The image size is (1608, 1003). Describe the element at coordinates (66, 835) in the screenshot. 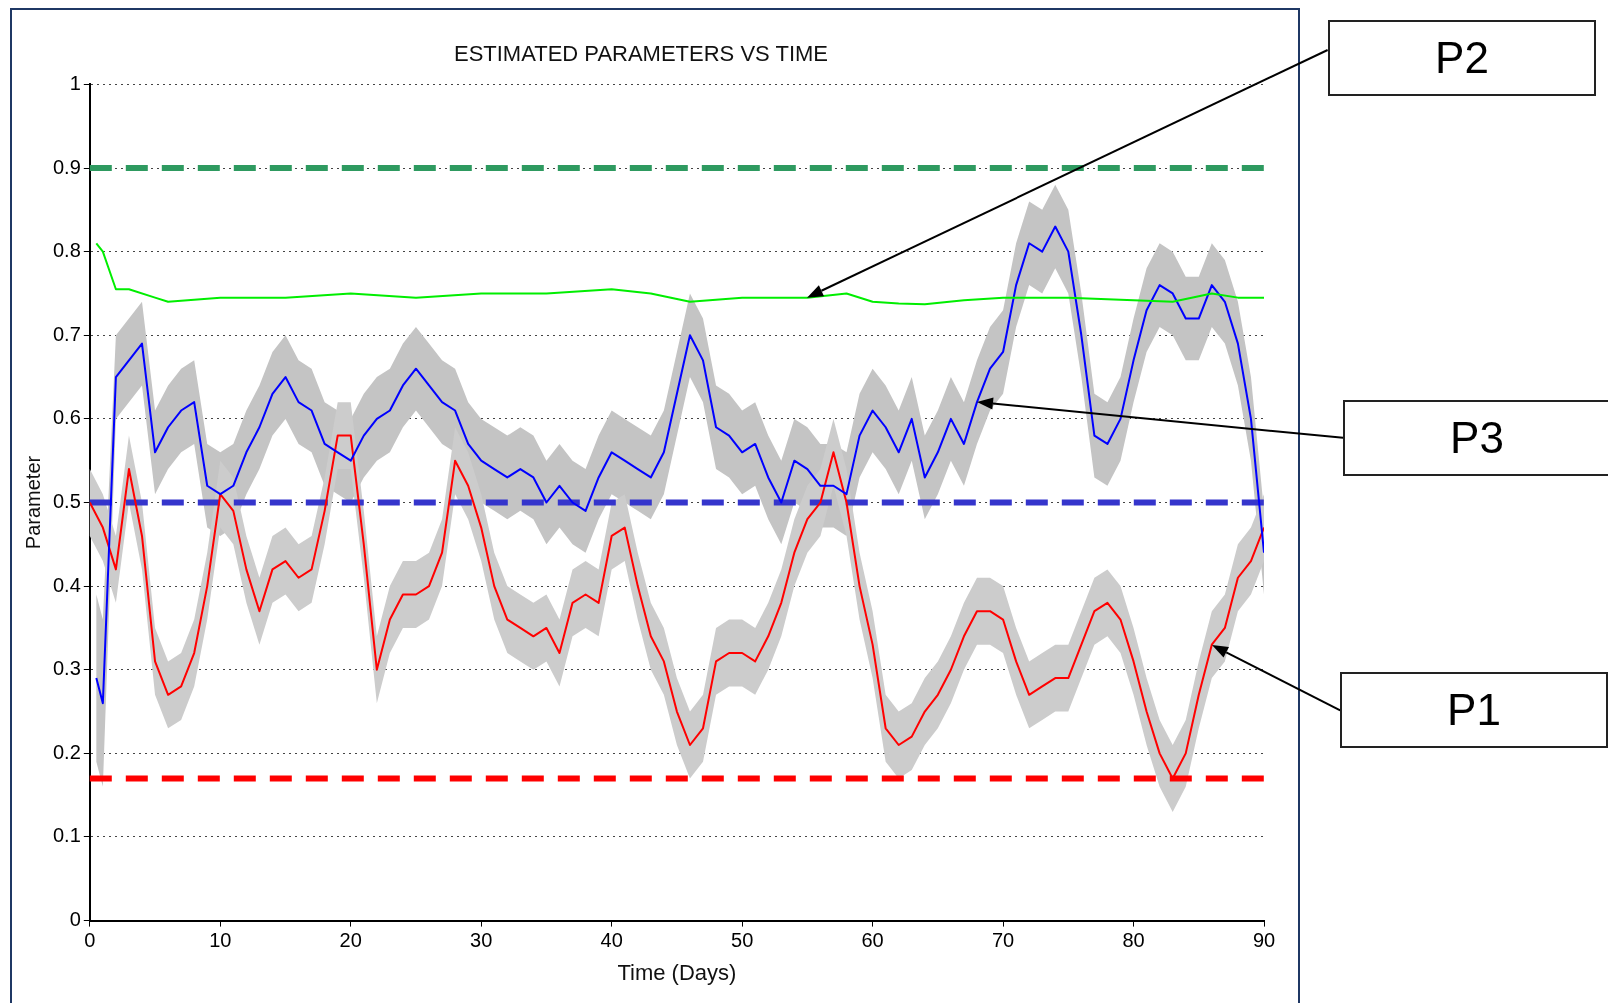

I see `y-tick-label: 0.1` at that location.